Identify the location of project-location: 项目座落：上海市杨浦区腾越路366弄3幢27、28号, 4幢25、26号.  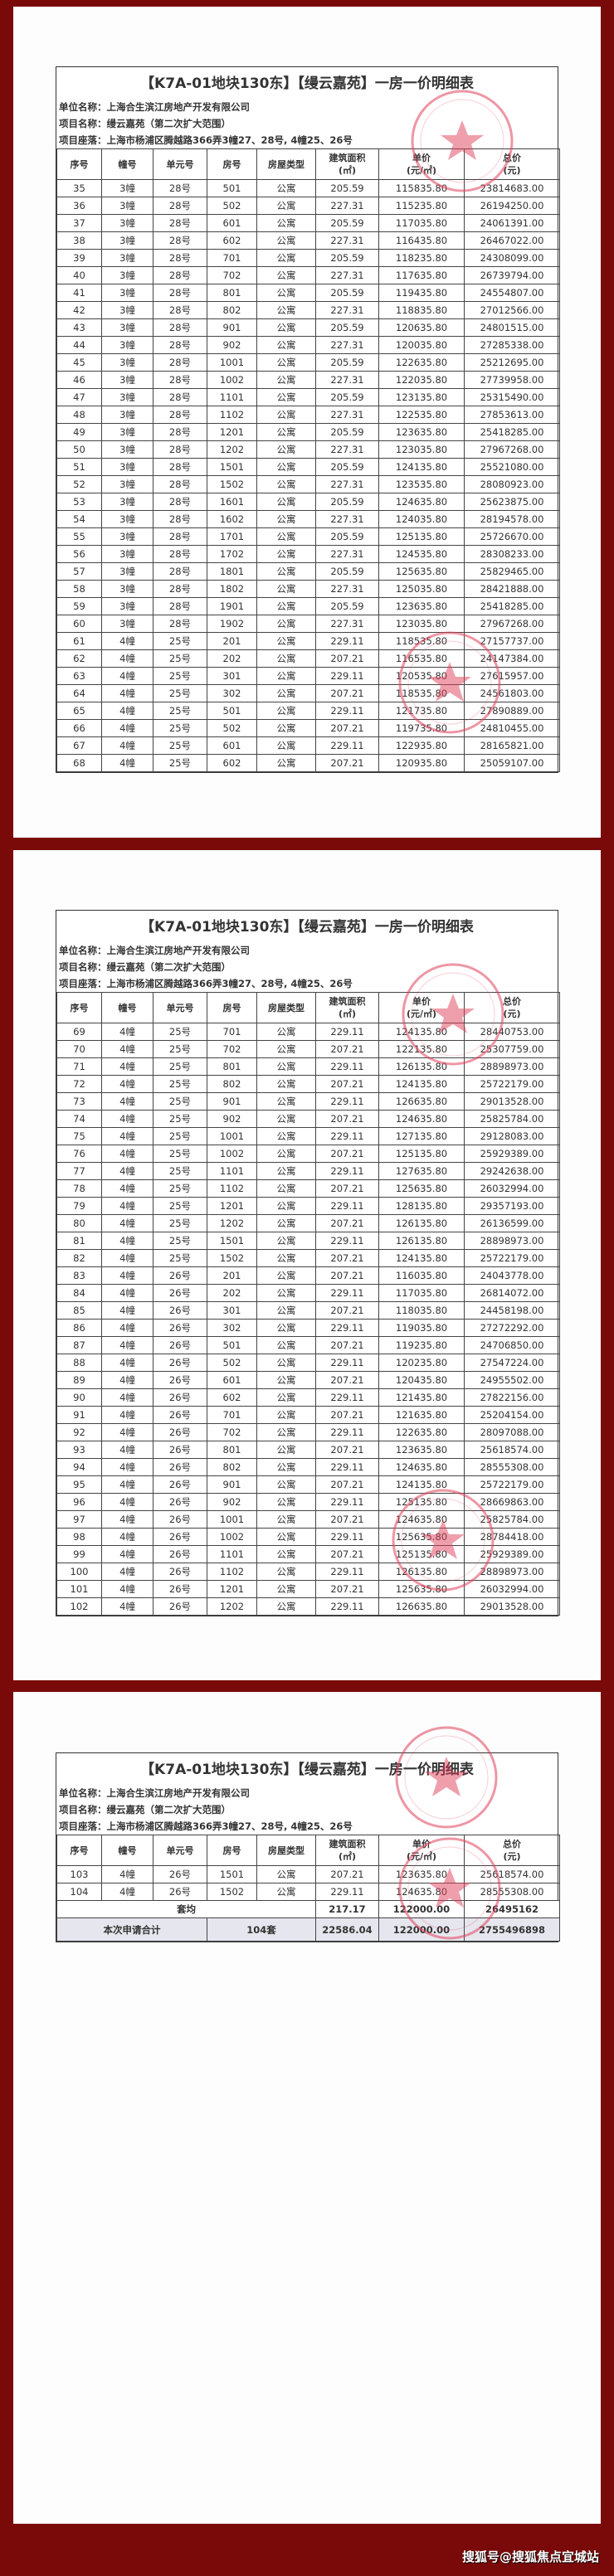
(206, 984).